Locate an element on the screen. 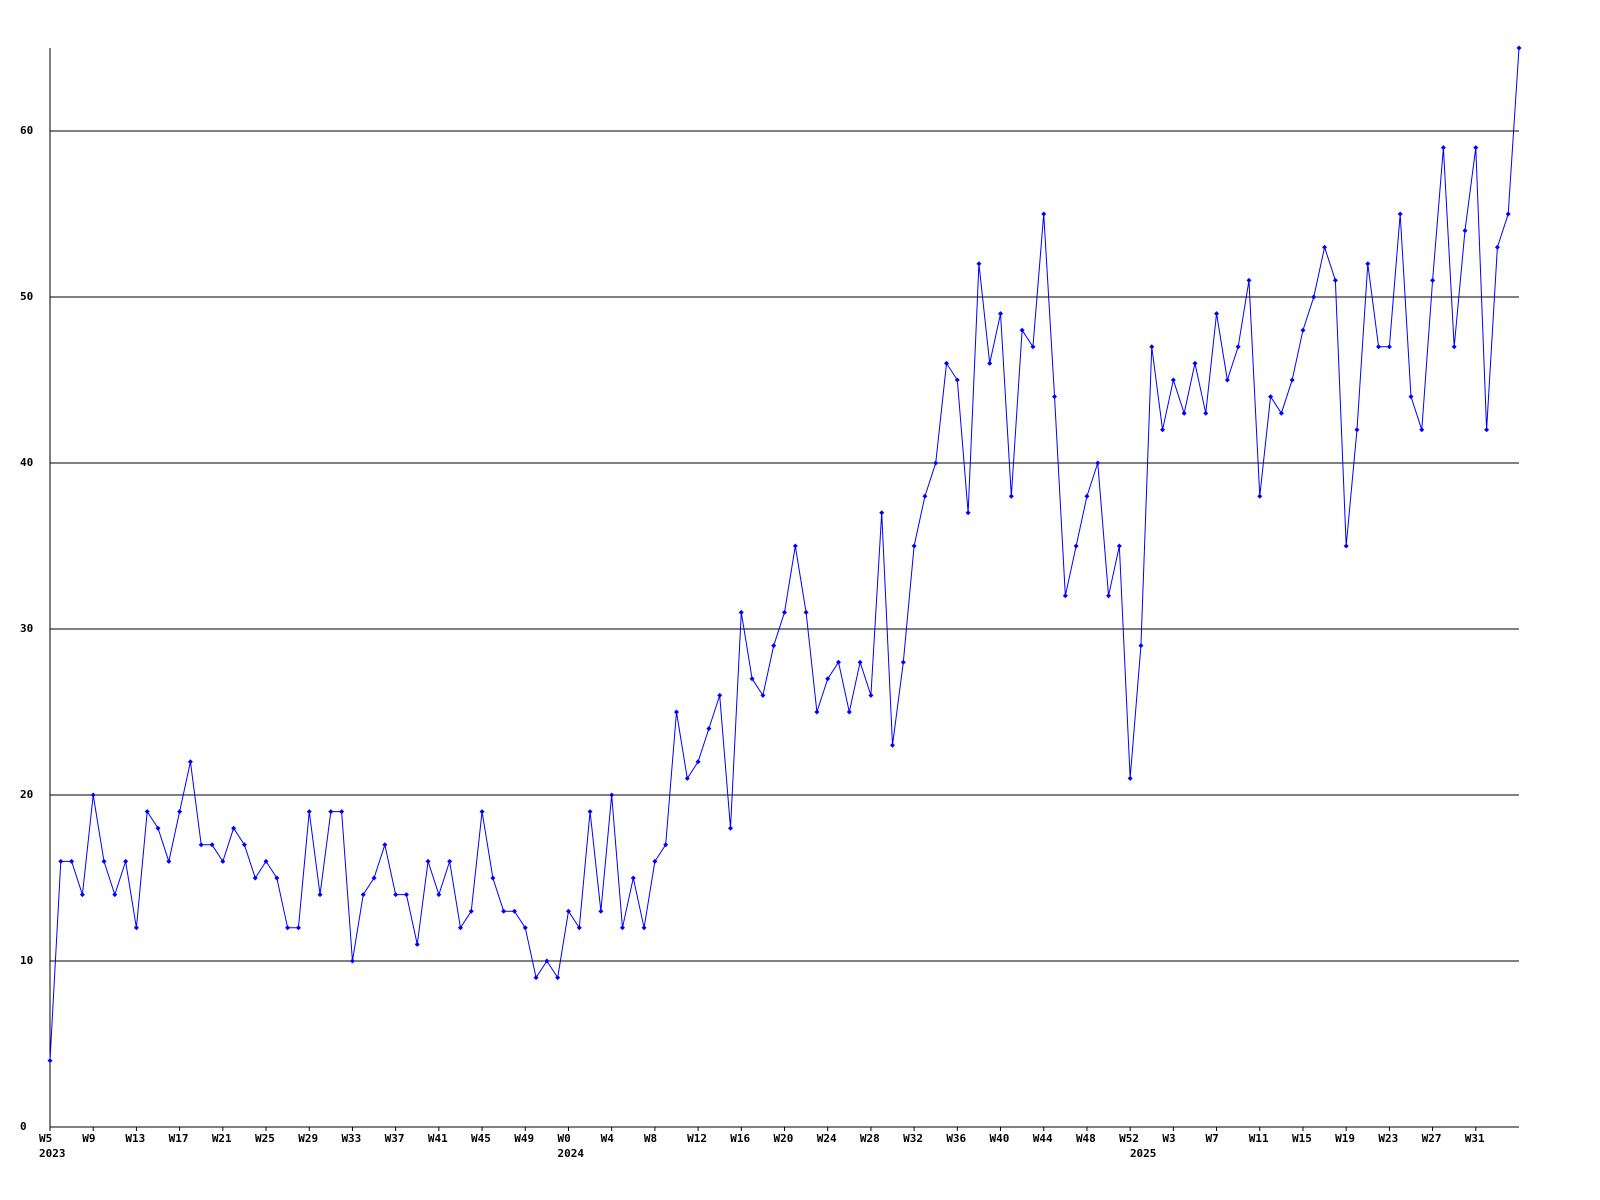  x-tick-label: W28 is located at coordinates (870, 1138).